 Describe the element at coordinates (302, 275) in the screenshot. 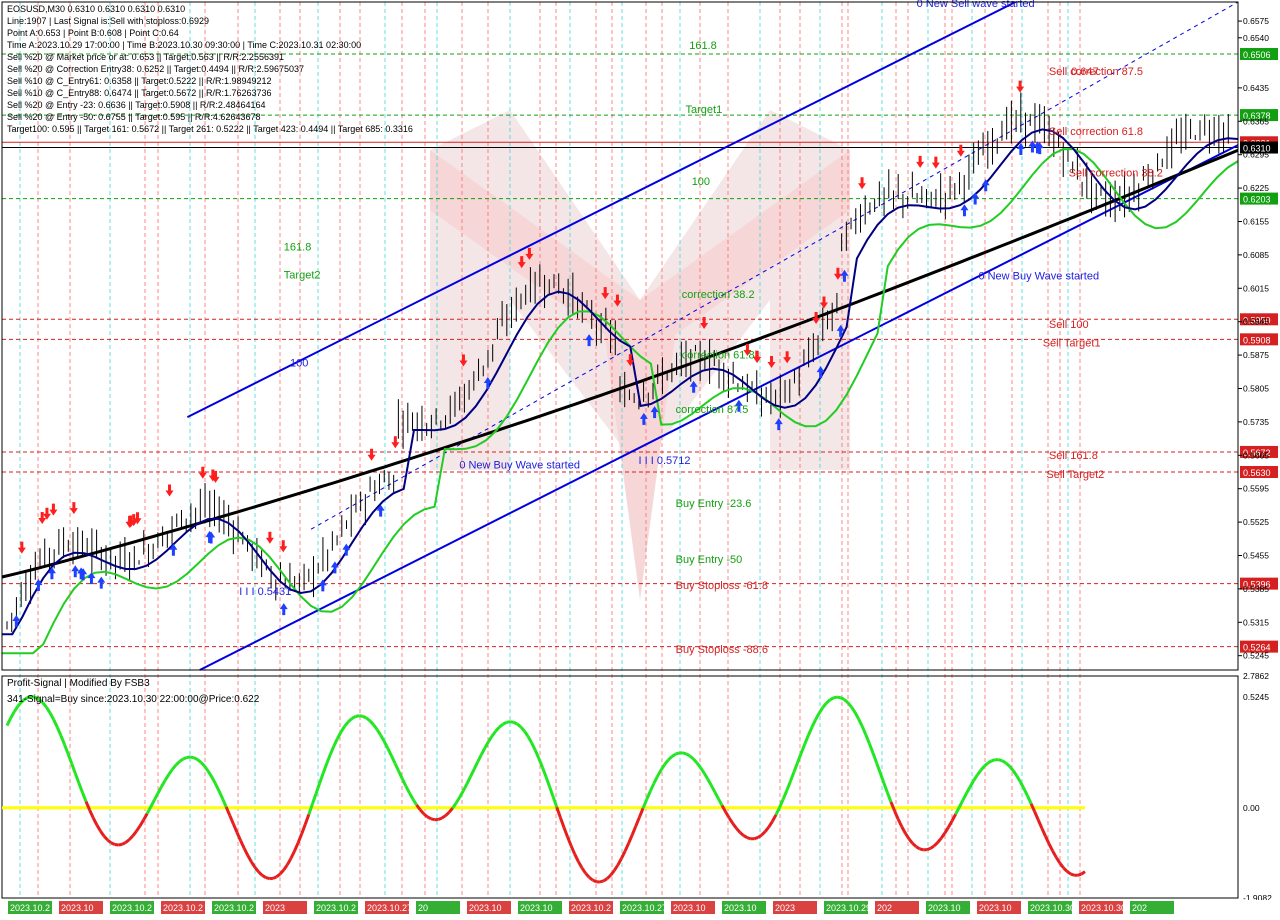

I see `chart-annotation: Target2` at that location.